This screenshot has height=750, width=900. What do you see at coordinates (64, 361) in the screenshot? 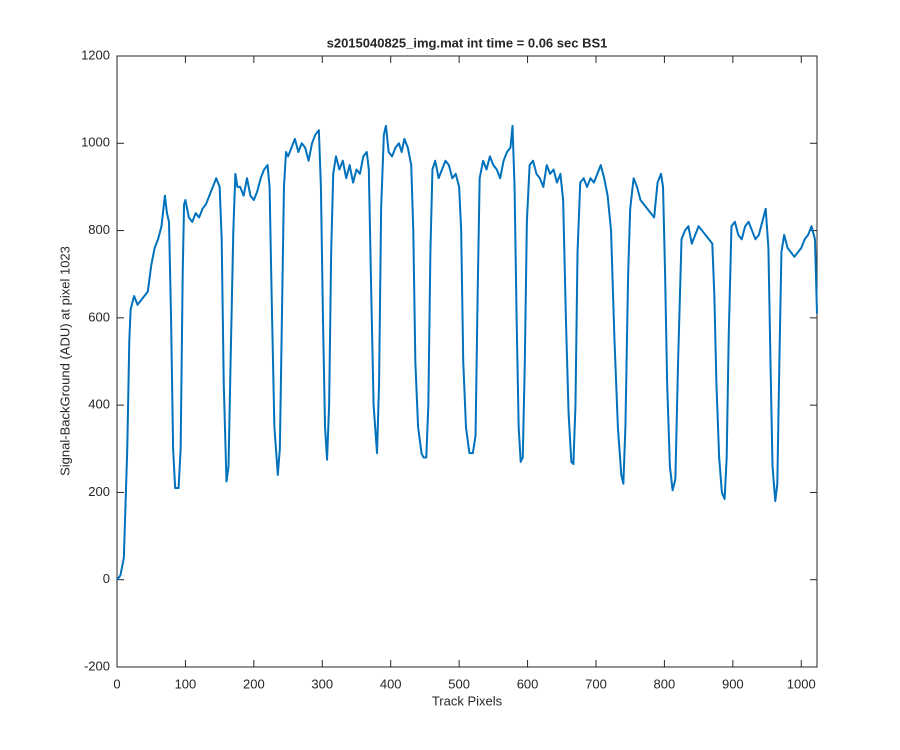
I see `y-axis-label: Signal-BackGround (ADU) at pixel 1023` at bounding box center [64, 361].